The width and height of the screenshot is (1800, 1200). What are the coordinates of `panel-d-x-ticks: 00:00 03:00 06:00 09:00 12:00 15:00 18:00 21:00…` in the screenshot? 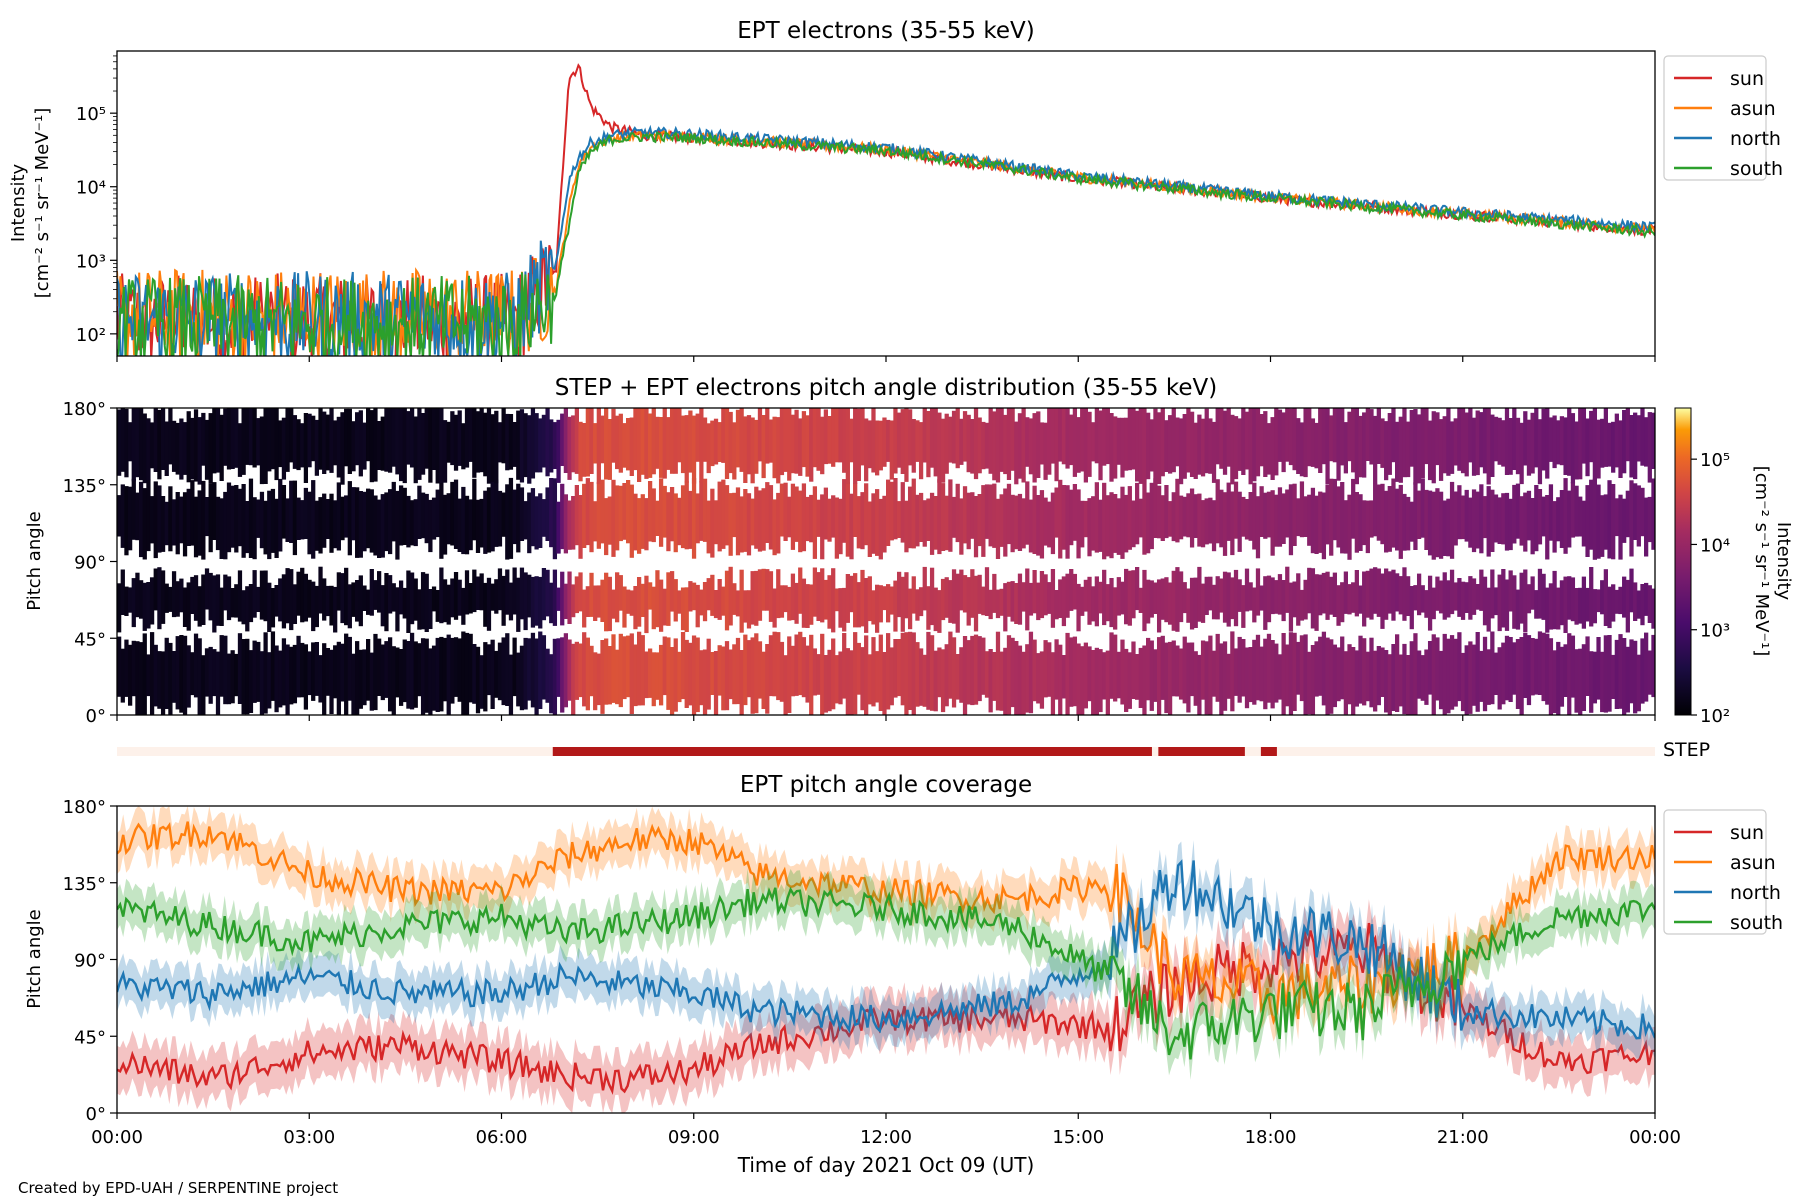 It's located at (886, 1130).